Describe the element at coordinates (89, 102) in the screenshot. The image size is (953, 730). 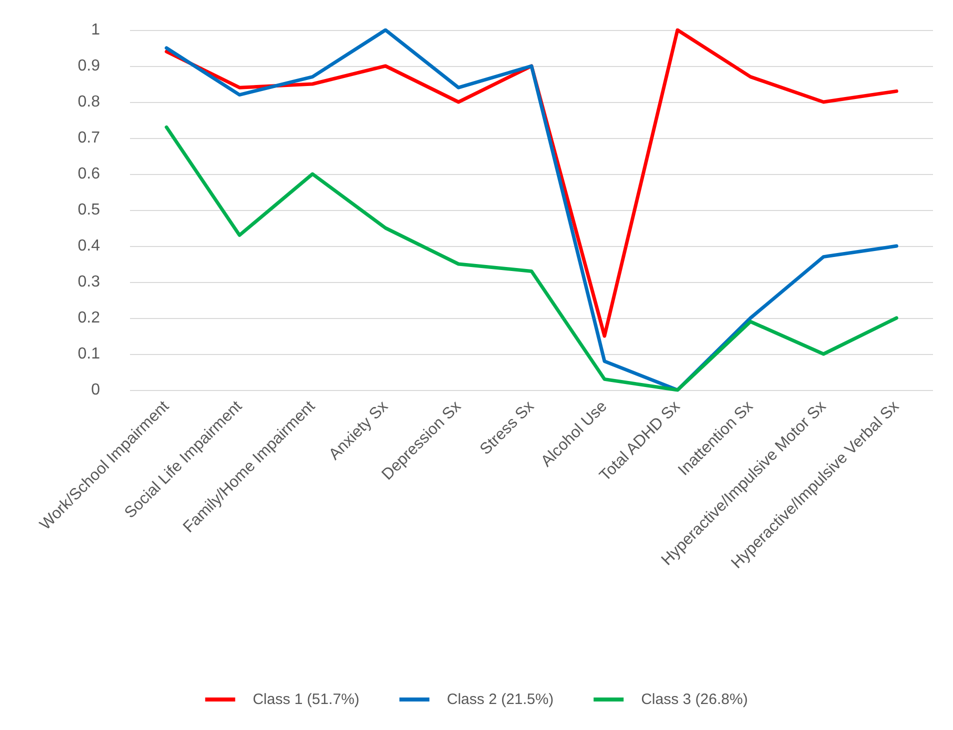
I see `y-tick-label: 0.8` at that location.